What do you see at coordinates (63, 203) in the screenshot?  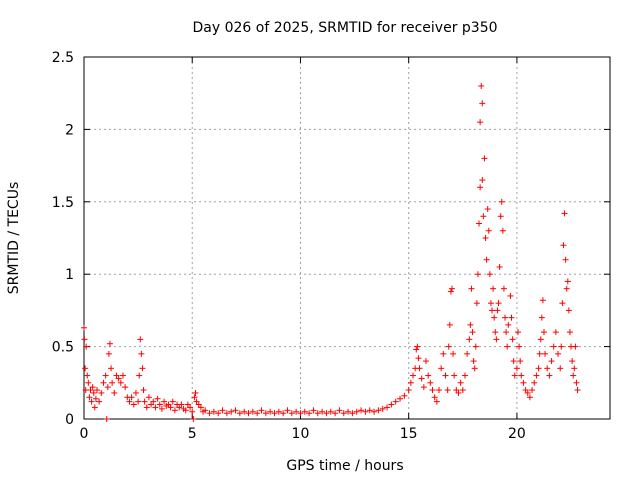 I see `y-tick-label: 1.5` at bounding box center [63, 203].